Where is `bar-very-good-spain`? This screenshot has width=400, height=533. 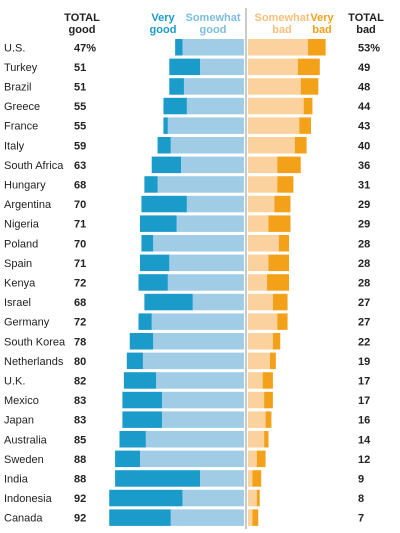 bar-very-good-spain is located at coordinates (154, 263).